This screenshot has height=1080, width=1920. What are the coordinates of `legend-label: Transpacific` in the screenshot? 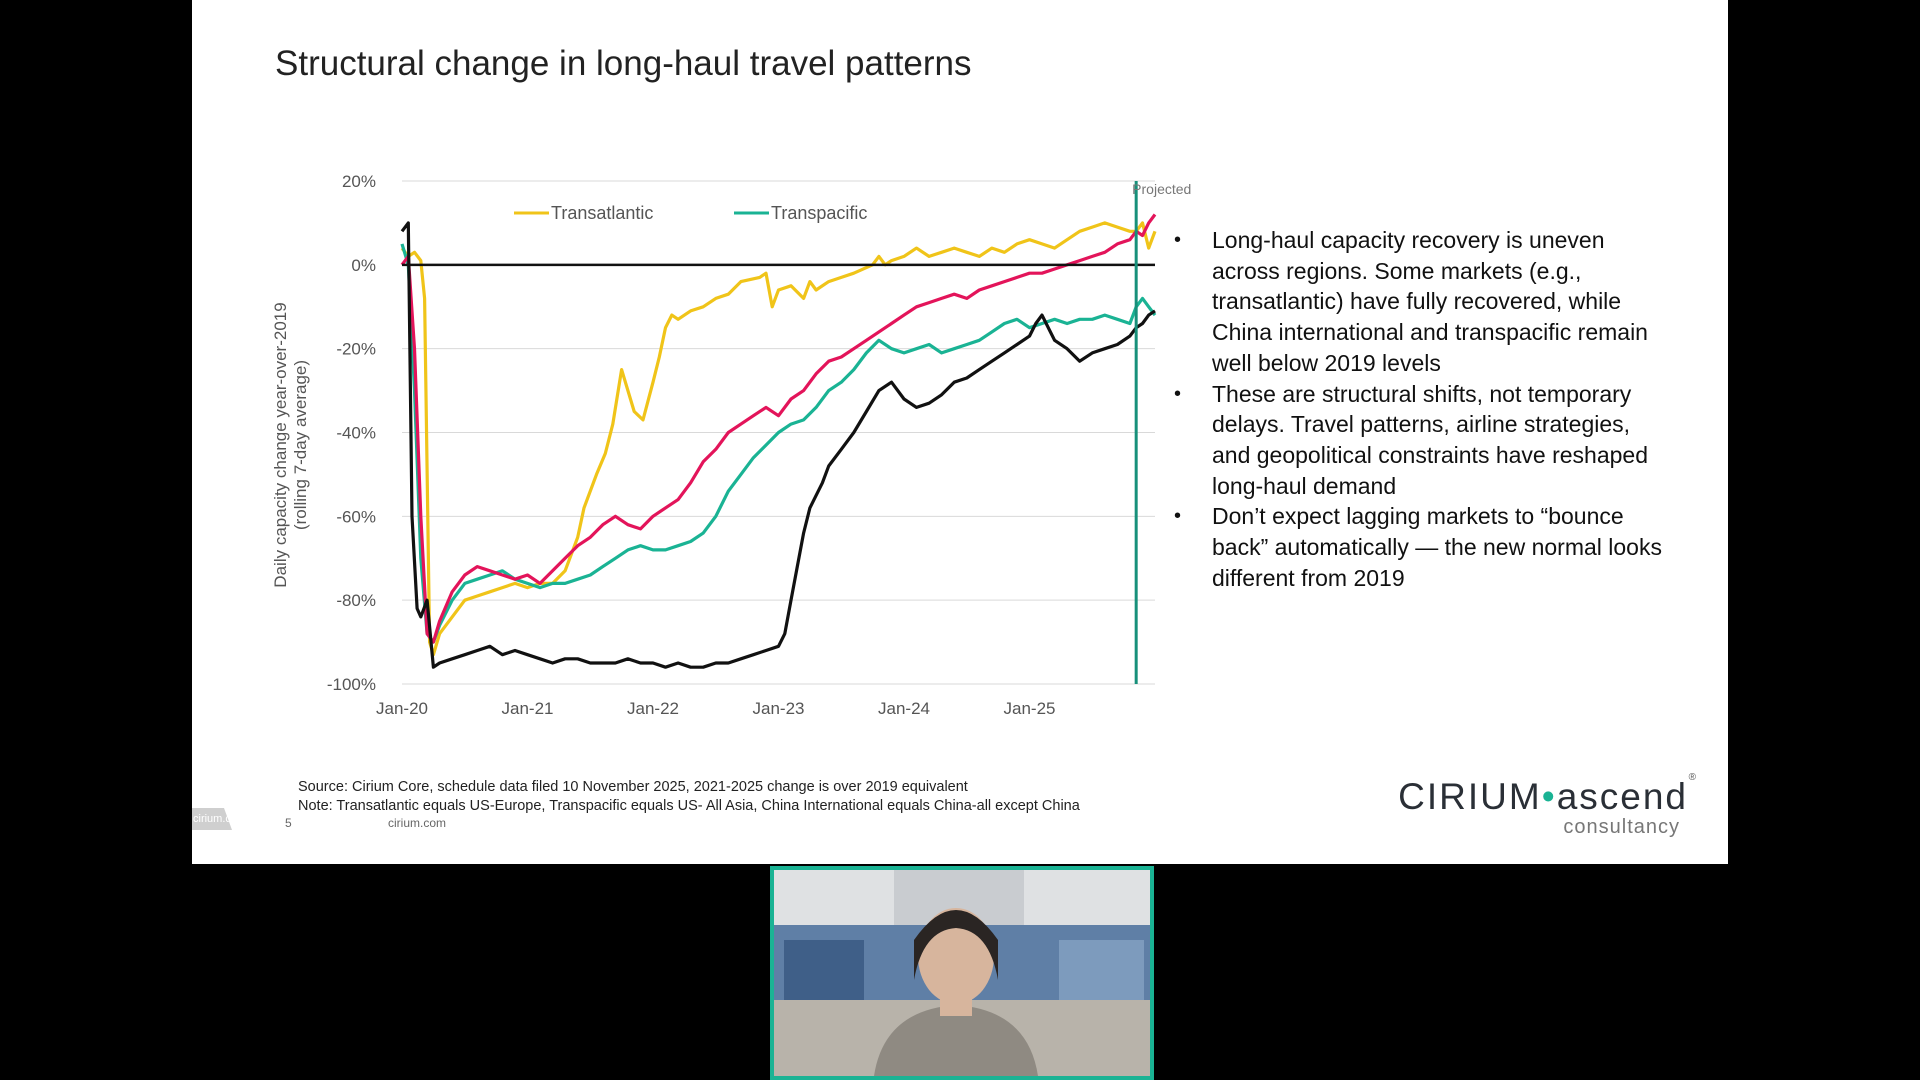 It's located at (819, 213).